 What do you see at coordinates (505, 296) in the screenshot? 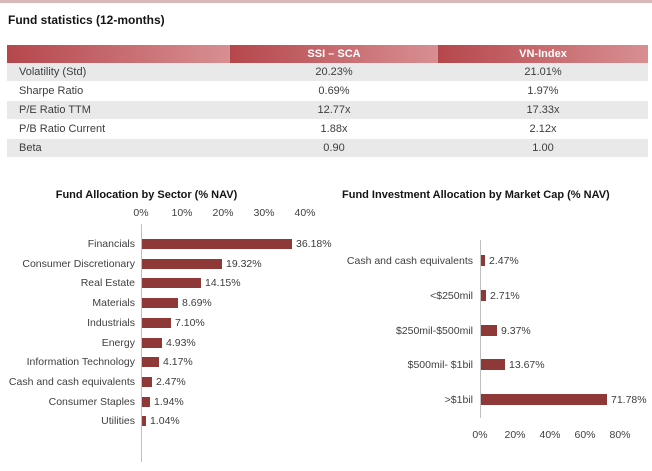
I see `value-label: 2.71%` at bounding box center [505, 296].